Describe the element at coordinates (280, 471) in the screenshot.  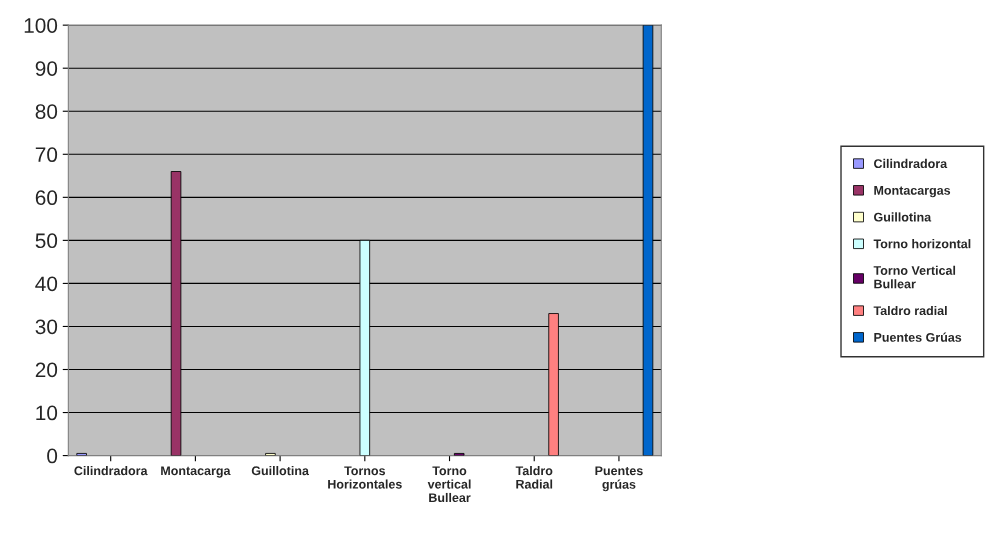
I see `x-tick-label: Guillotina` at that location.